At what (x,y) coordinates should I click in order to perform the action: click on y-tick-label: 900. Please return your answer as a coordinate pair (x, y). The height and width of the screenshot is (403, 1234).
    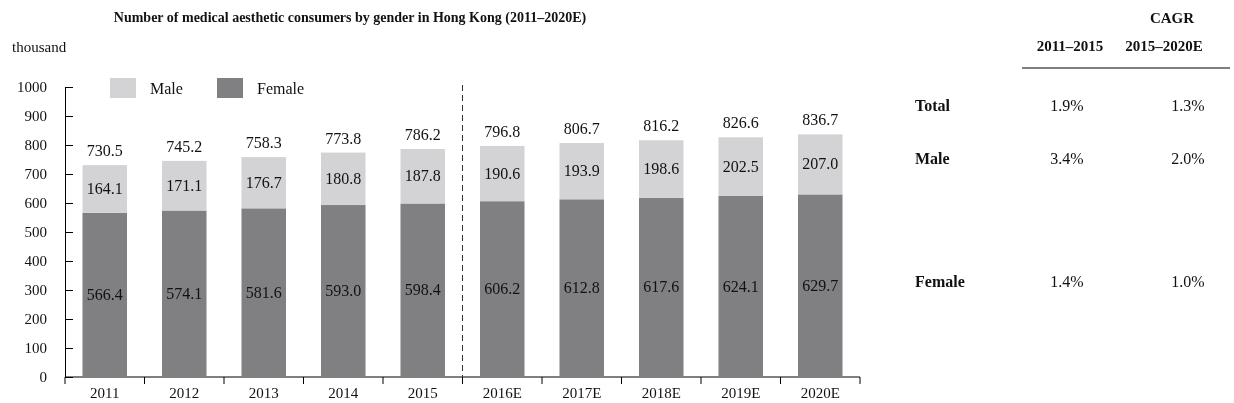
    Looking at the image, I should click on (35, 116).